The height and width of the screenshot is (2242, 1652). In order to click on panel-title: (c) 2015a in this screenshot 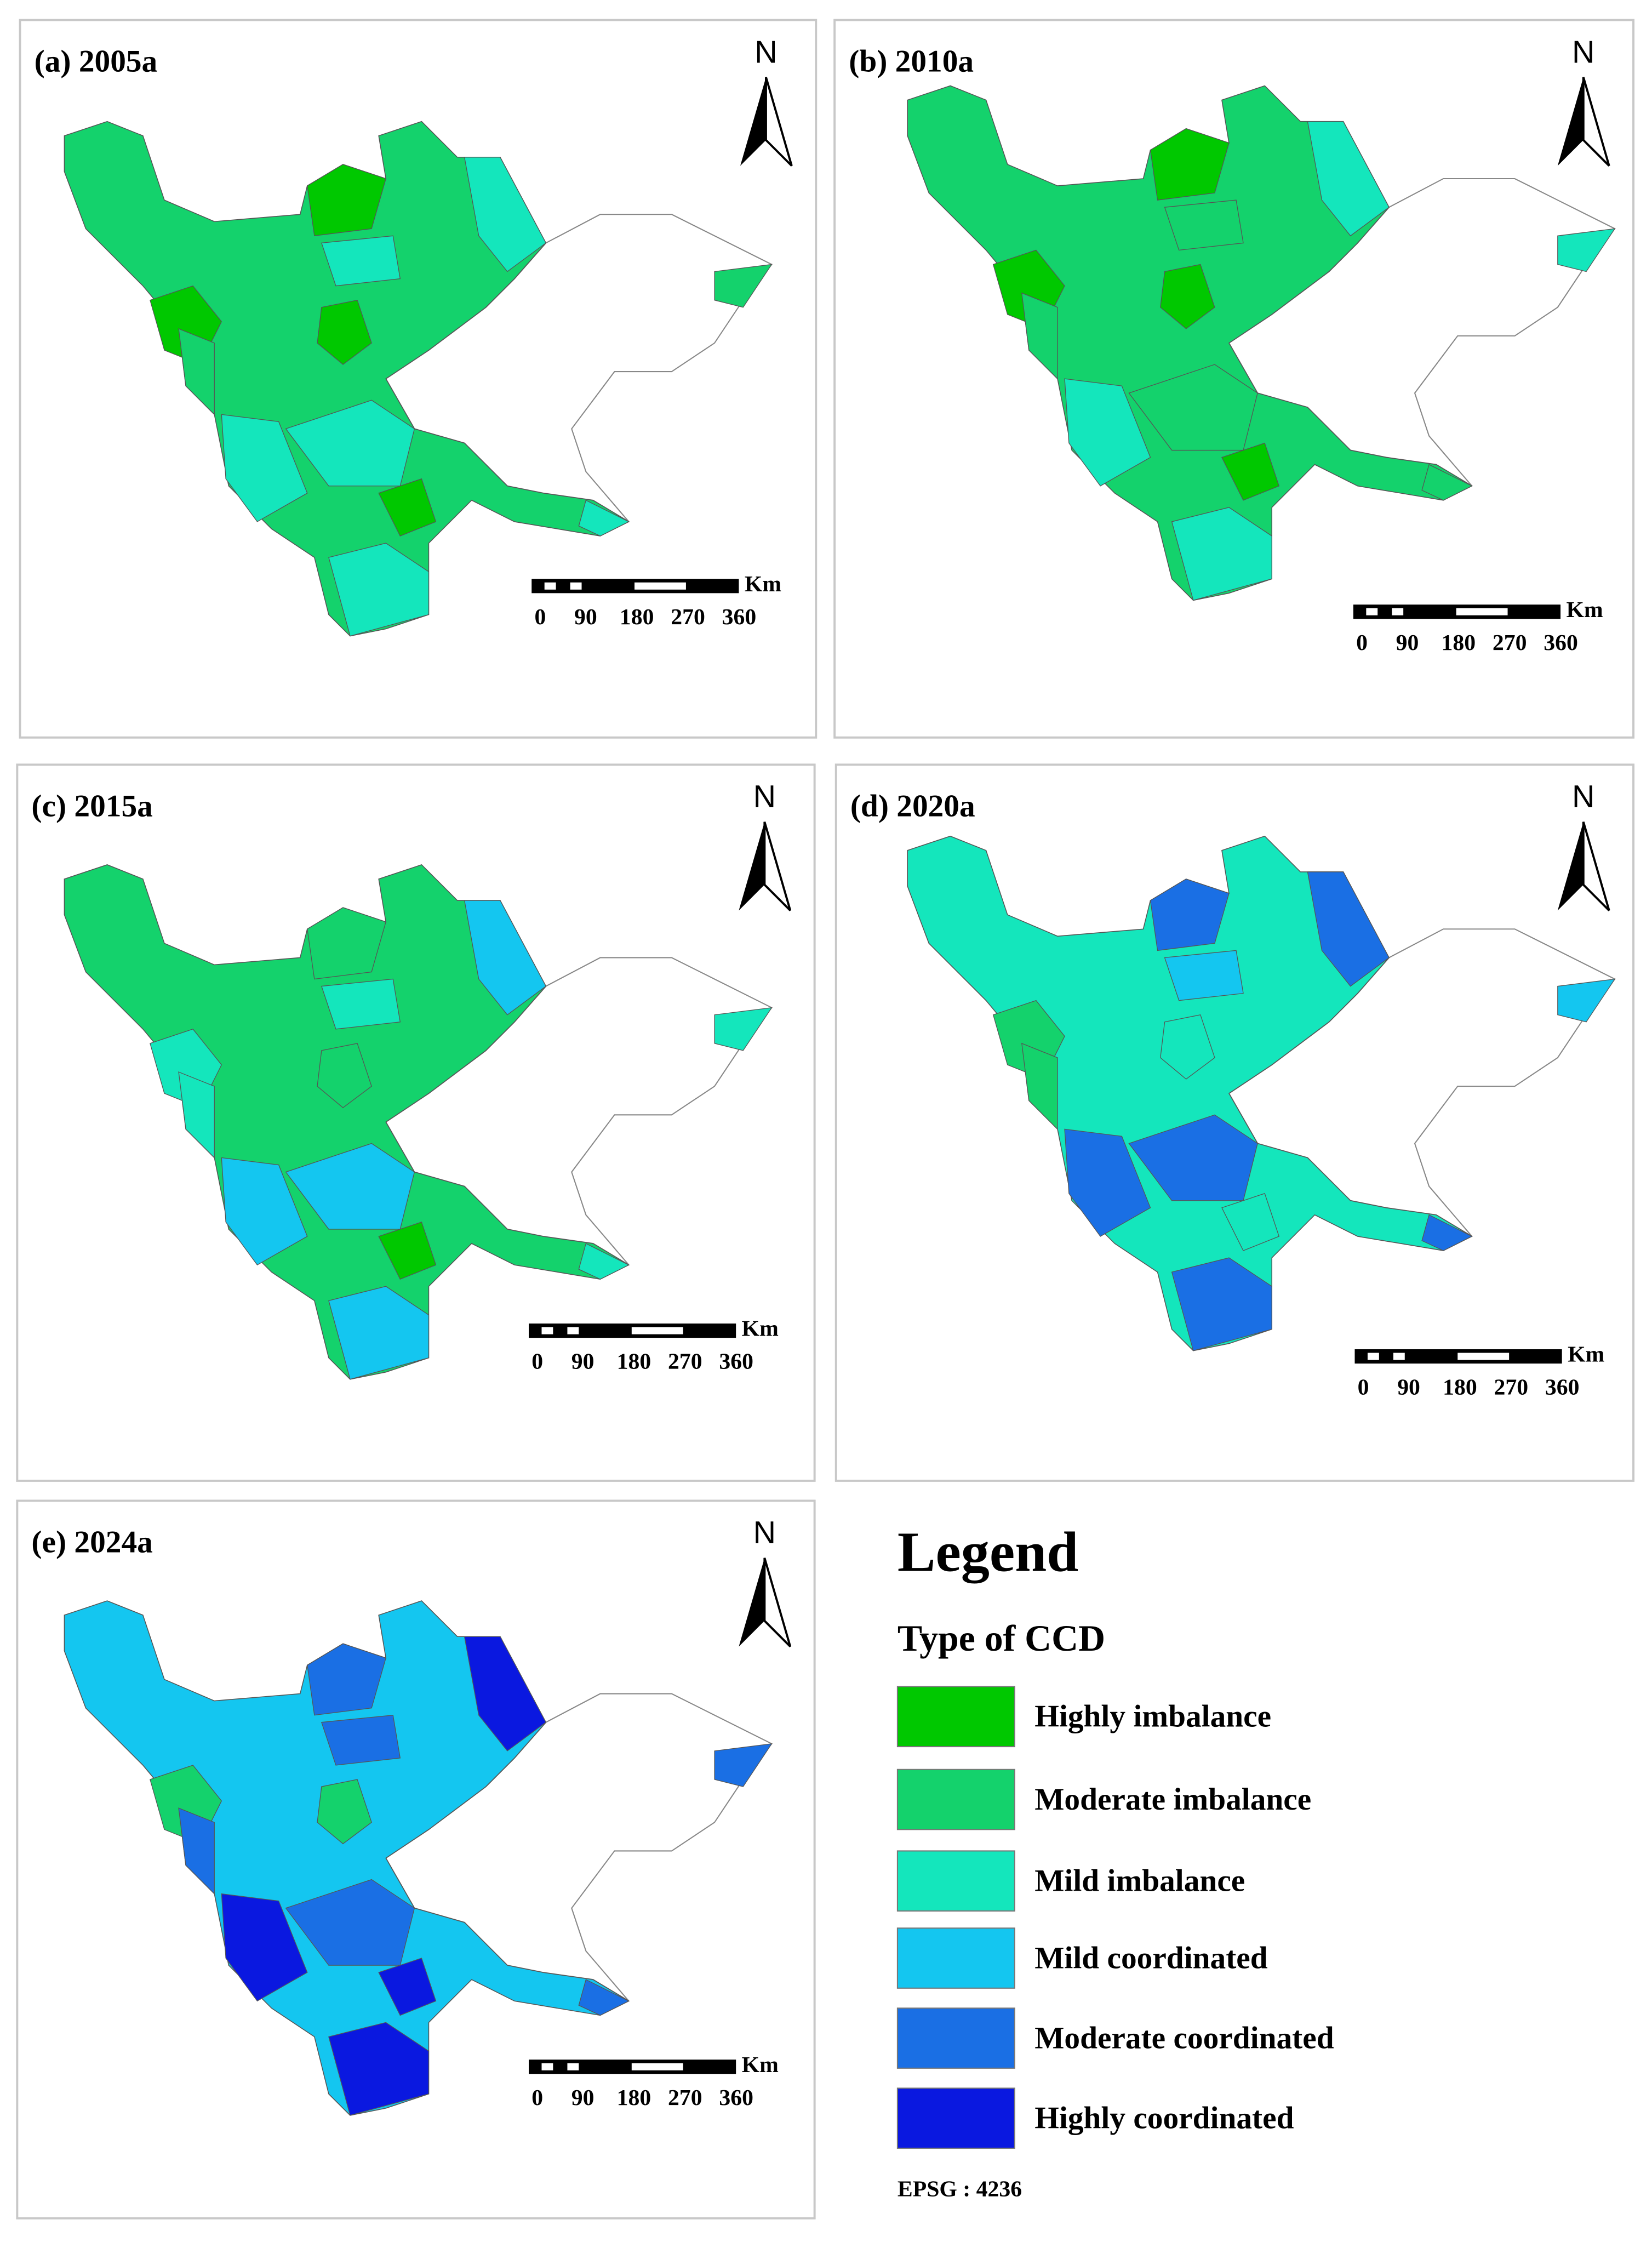, I will do `click(91, 806)`.